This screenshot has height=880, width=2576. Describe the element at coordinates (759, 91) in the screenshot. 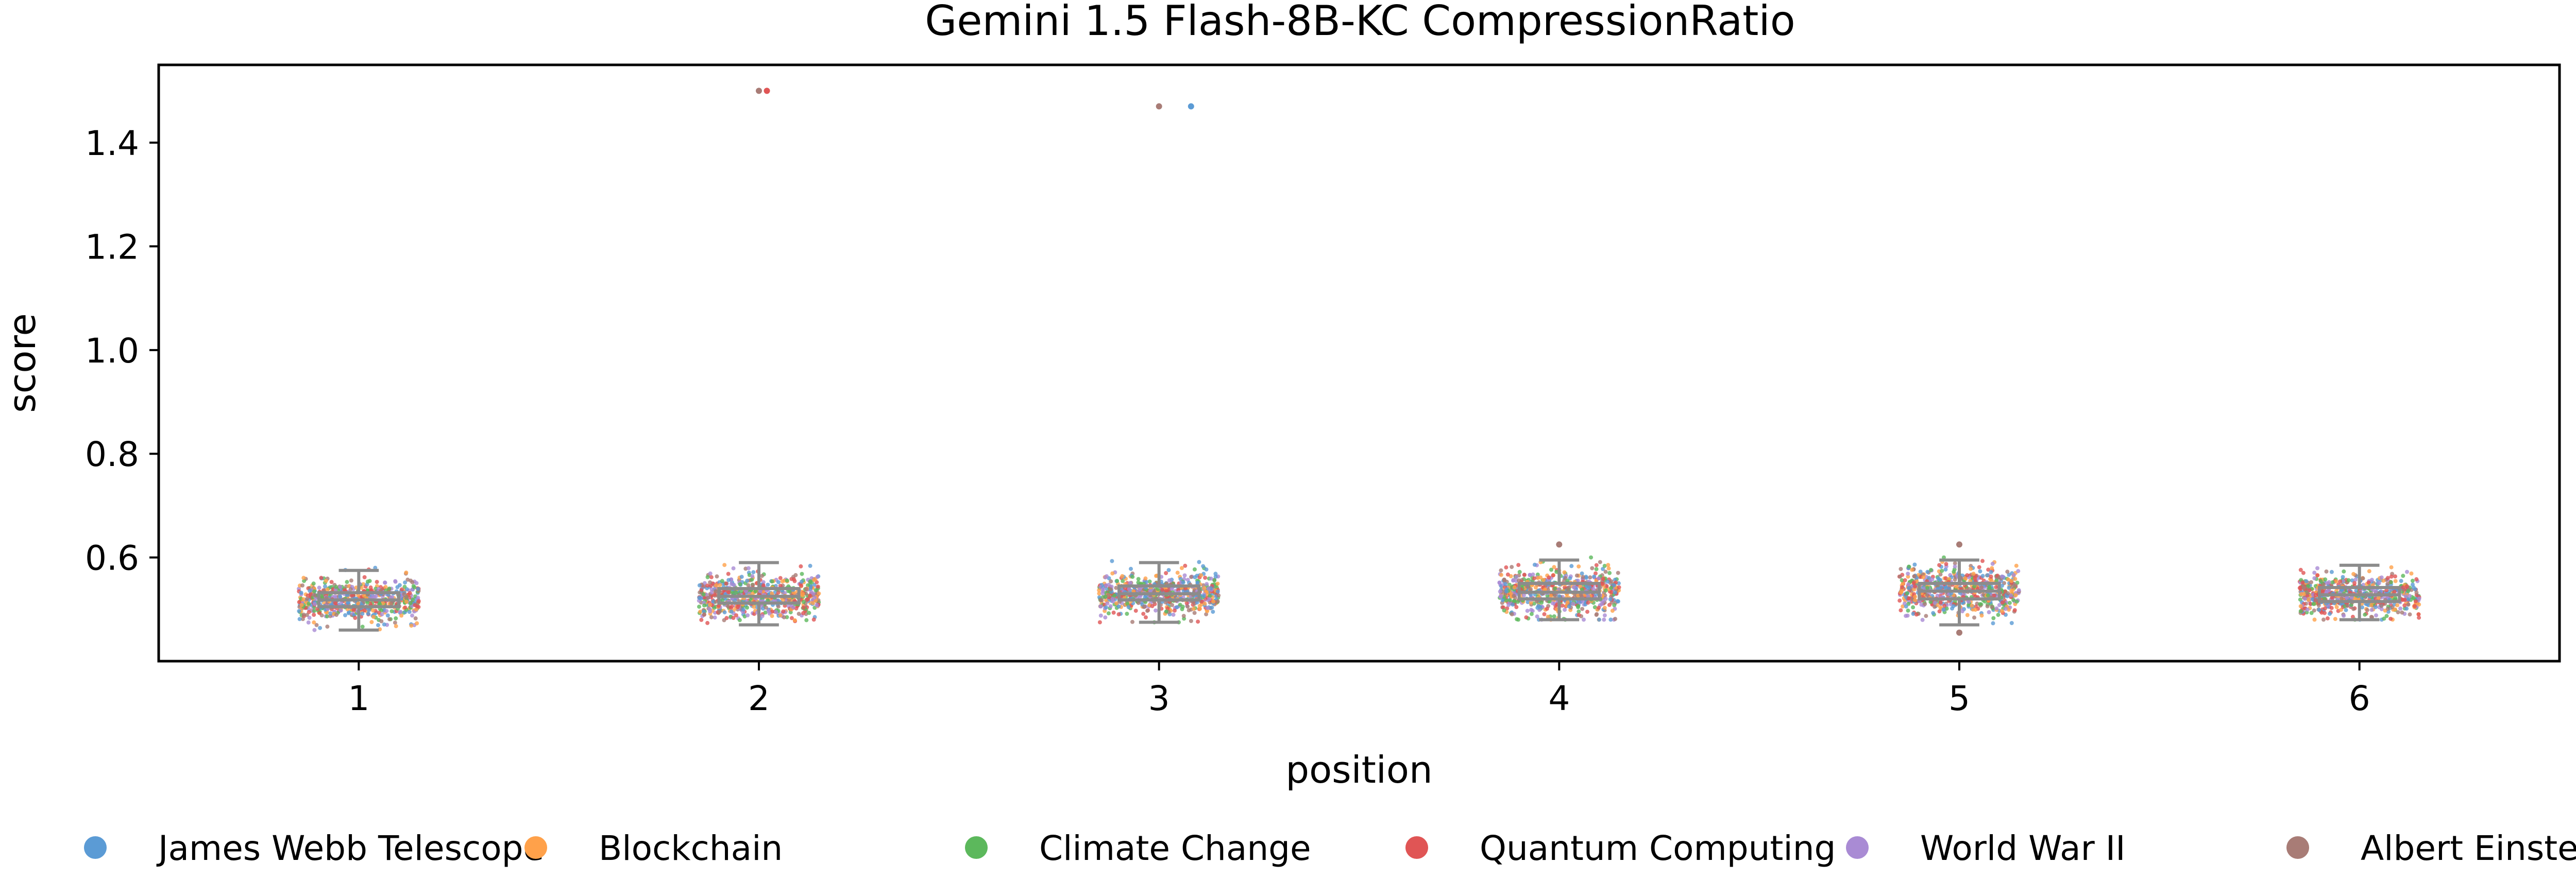

I see `outlier-point` at that location.